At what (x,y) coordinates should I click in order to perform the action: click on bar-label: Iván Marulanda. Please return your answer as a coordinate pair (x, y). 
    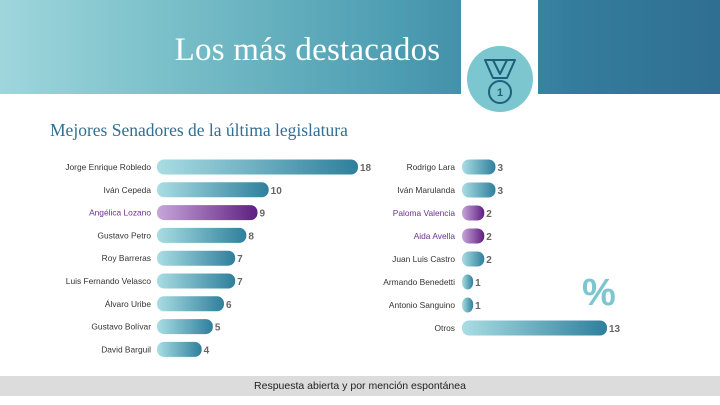
    Looking at the image, I should click on (426, 190).